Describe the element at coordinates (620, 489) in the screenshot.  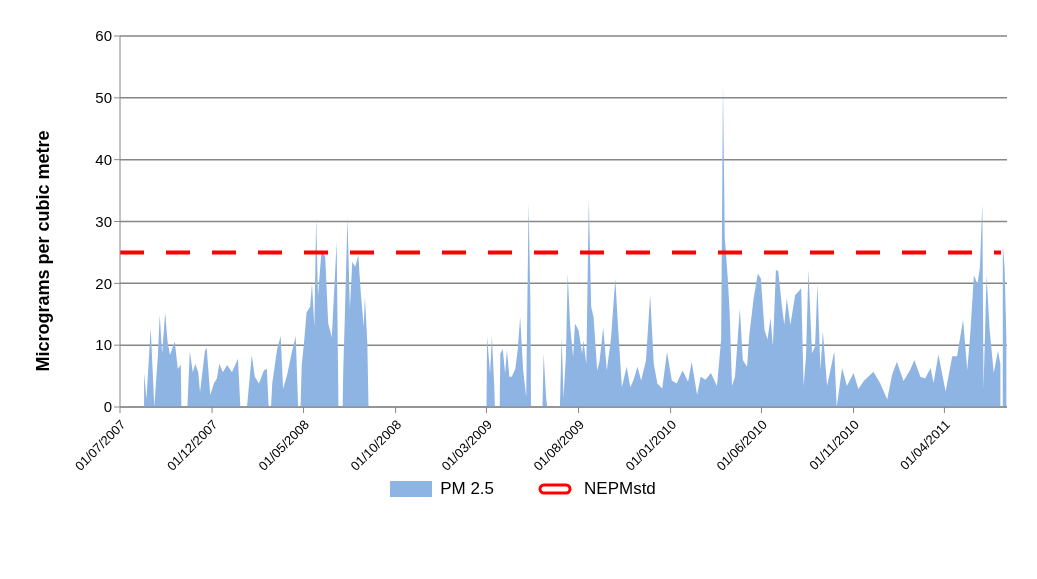
I see `legend-label: NEPMstd` at that location.